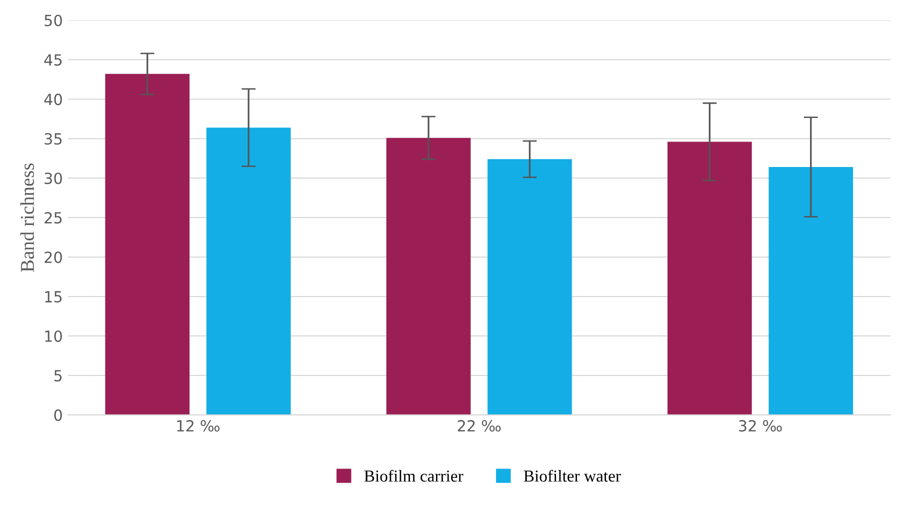 The width and height of the screenshot is (904, 506). What do you see at coordinates (53, 297) in the screenshot?
I see `y-tick-label: 15` at bounding box center [53, 297].